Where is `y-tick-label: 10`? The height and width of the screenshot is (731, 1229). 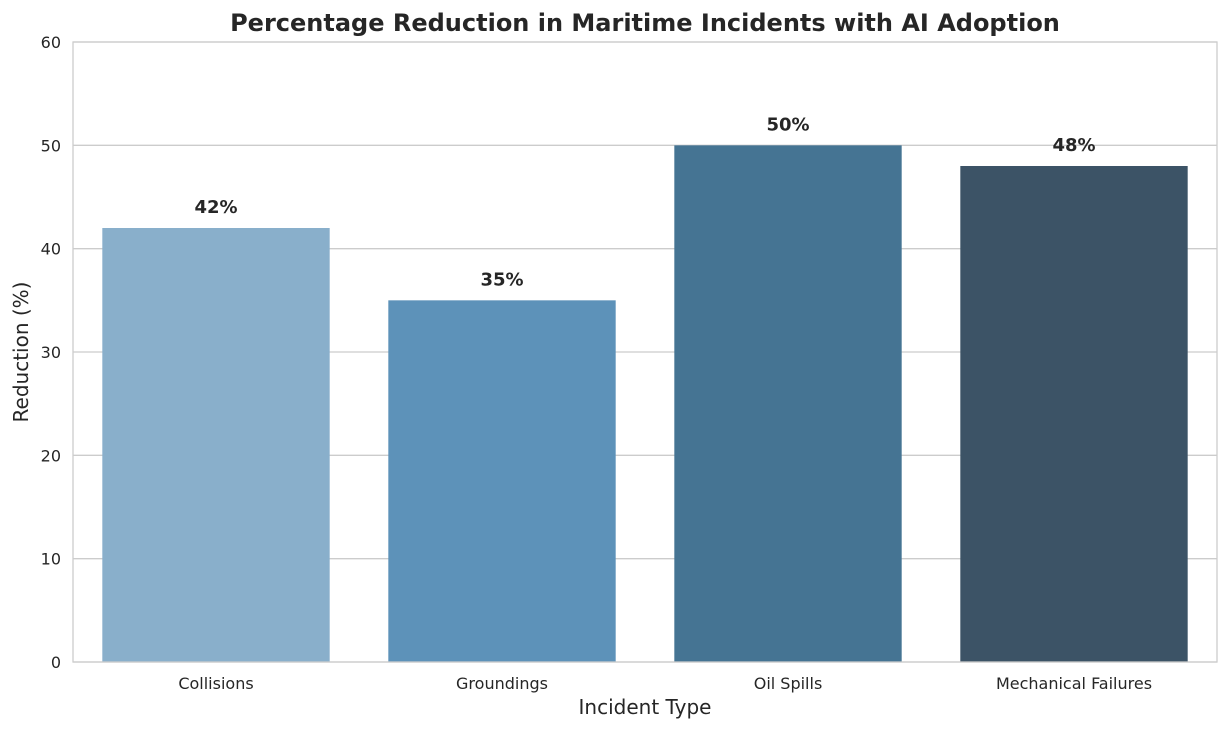 y-tick-label: 10 is located at coordinates (51, 559).